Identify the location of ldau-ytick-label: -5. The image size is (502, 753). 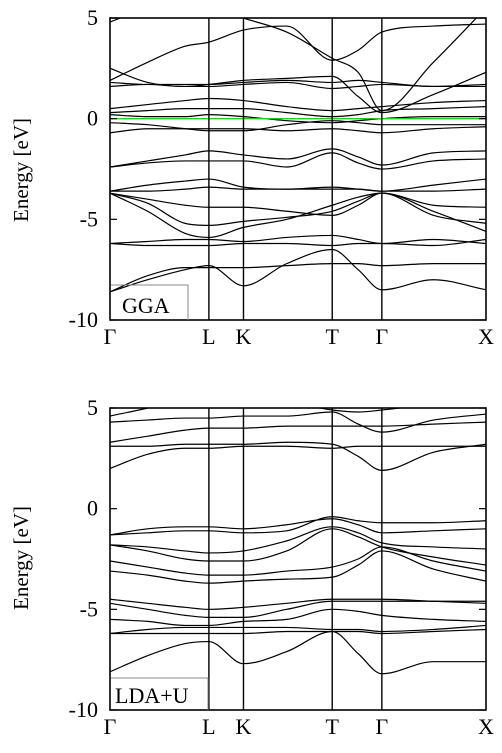
(89, 608).